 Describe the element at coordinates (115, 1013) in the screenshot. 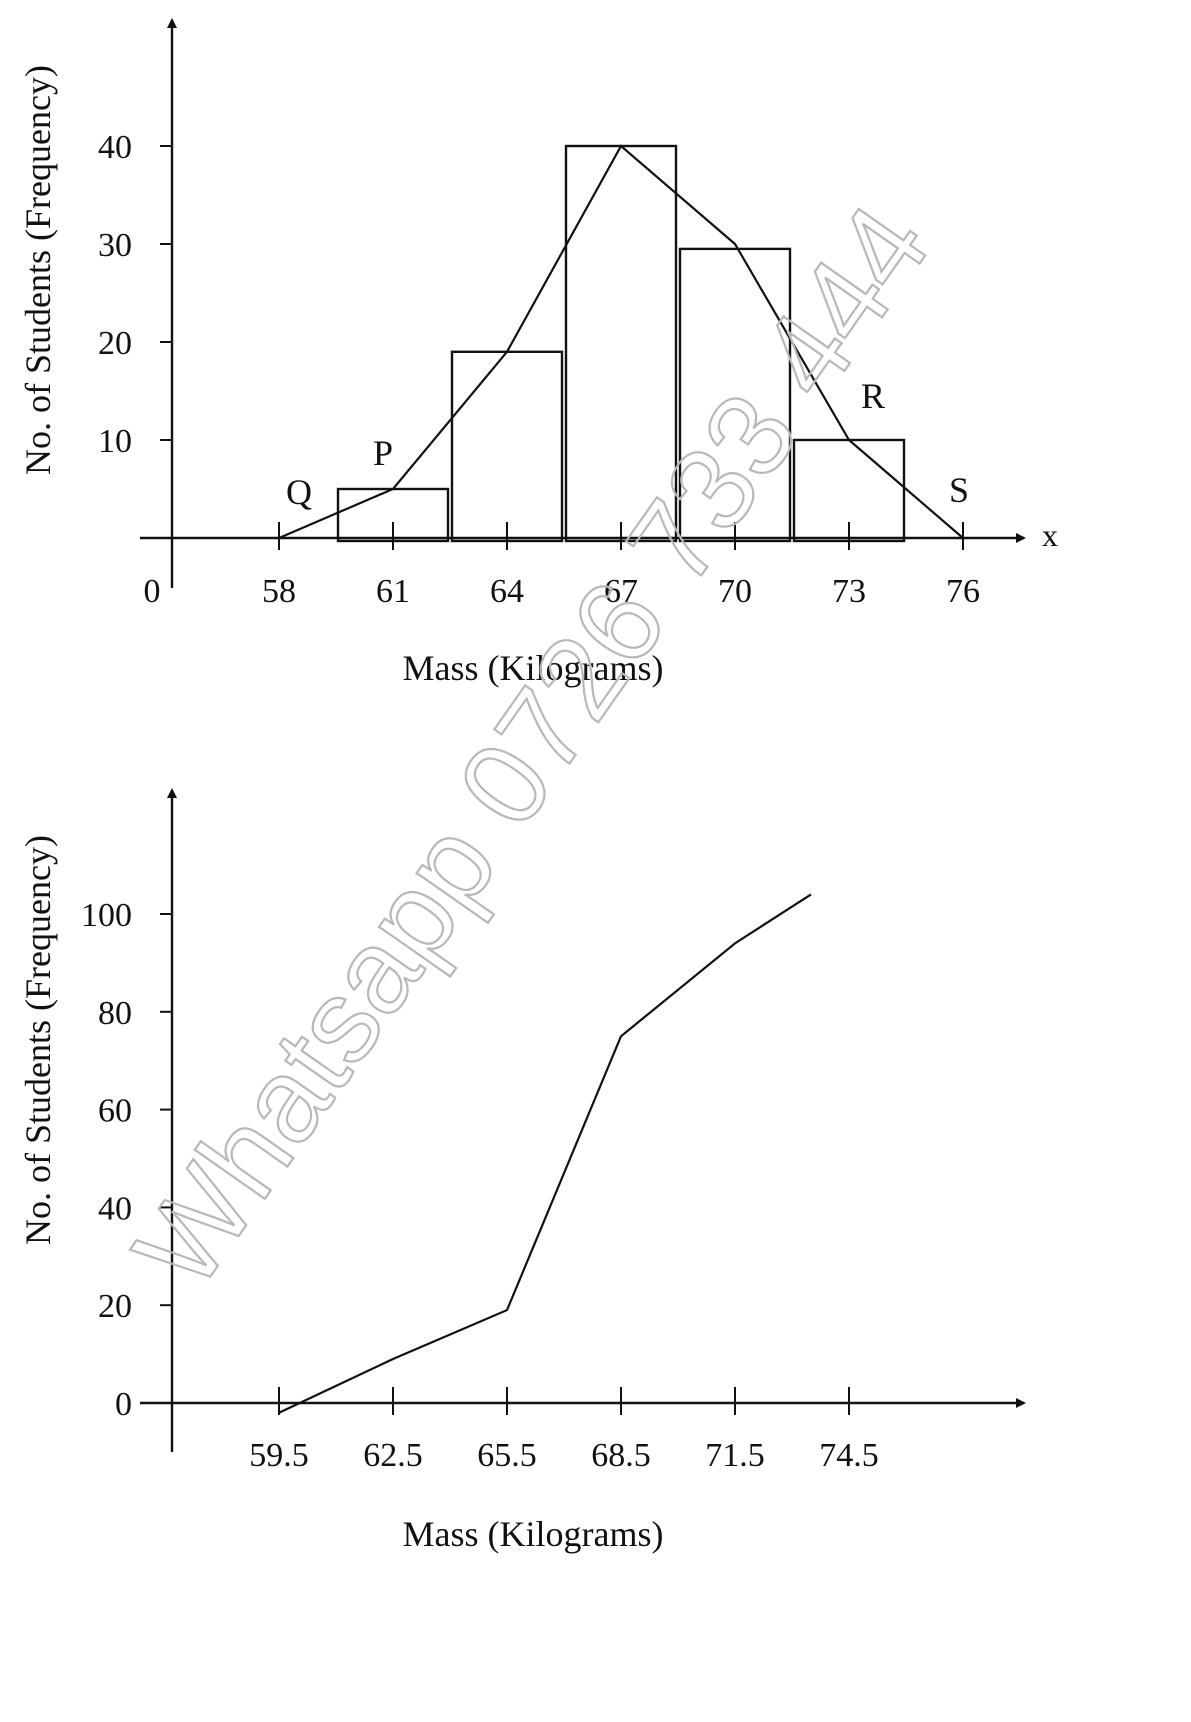

I see `y-tick-label: 80` at that location.